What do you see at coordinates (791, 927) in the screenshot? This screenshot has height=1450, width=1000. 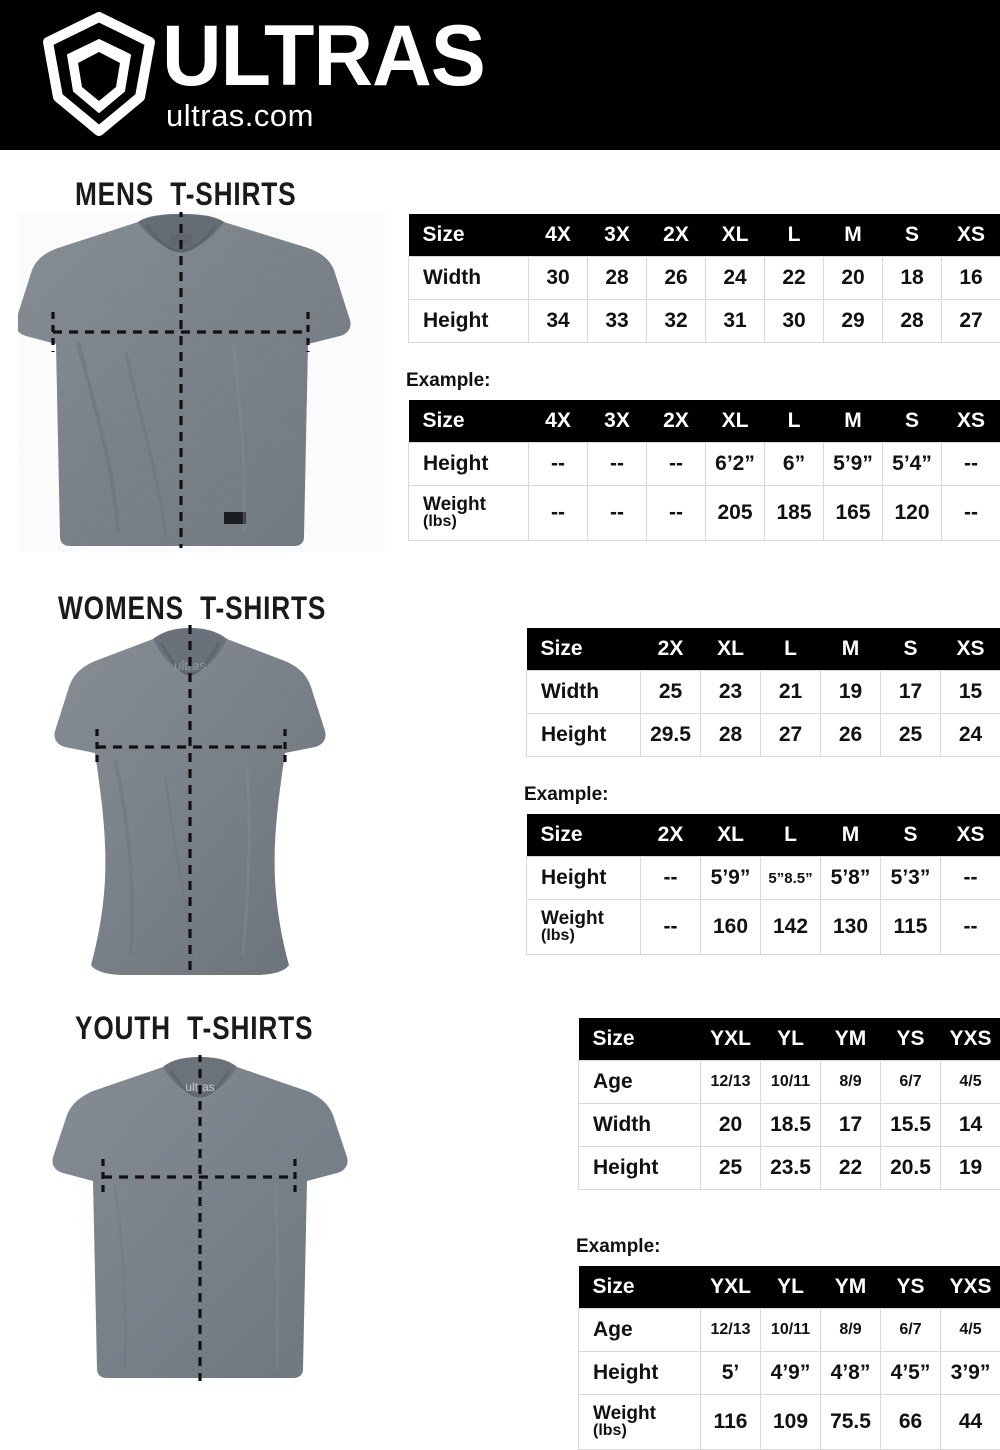 I see `cell: 142` at bounding box center [791, 927].